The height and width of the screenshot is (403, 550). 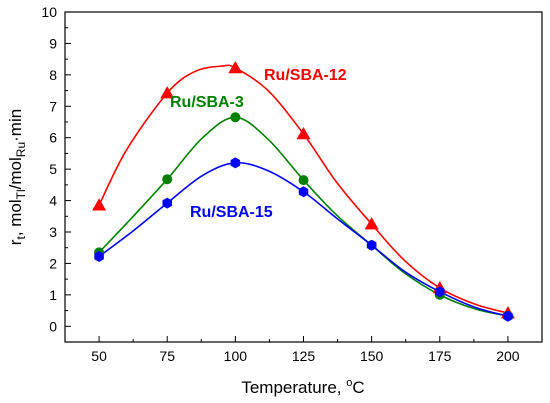 I want to click on y-axis-label: rt, molTl/molRu·min, so click(x=17, y=177).